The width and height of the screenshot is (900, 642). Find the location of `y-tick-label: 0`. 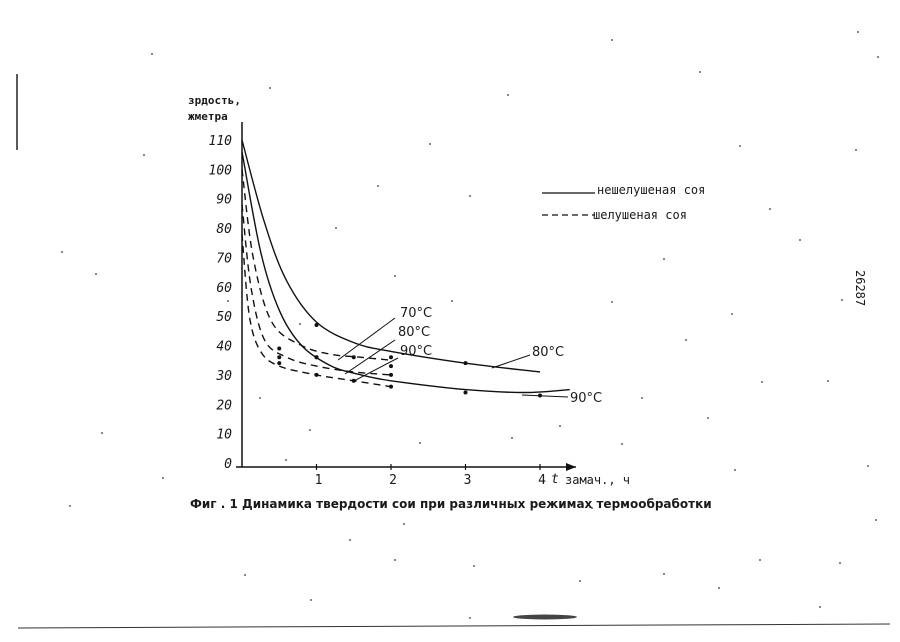

y-tick-label: 0 is located at coordinates (228, 464).